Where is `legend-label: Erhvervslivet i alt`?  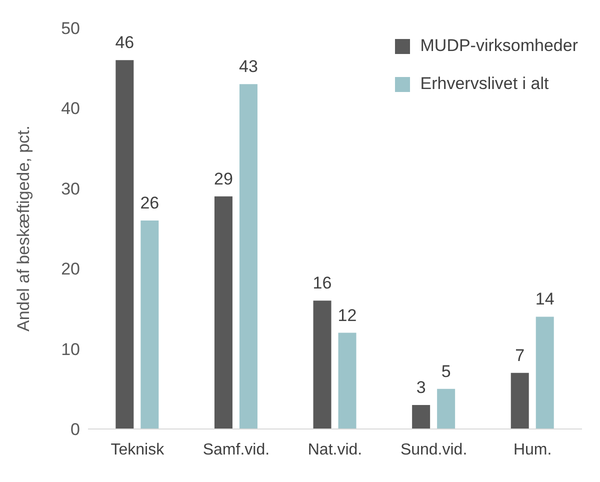 legend-label: Erhvervslivet i alt is located at coordinates (484, 84).